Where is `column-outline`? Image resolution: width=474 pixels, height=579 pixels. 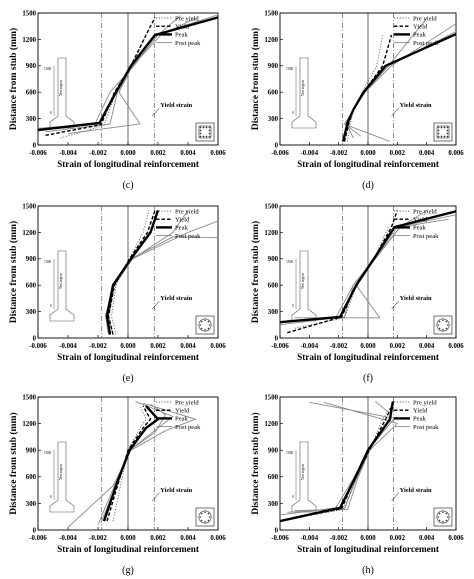
column-outline is located at coordinates (304, 93).